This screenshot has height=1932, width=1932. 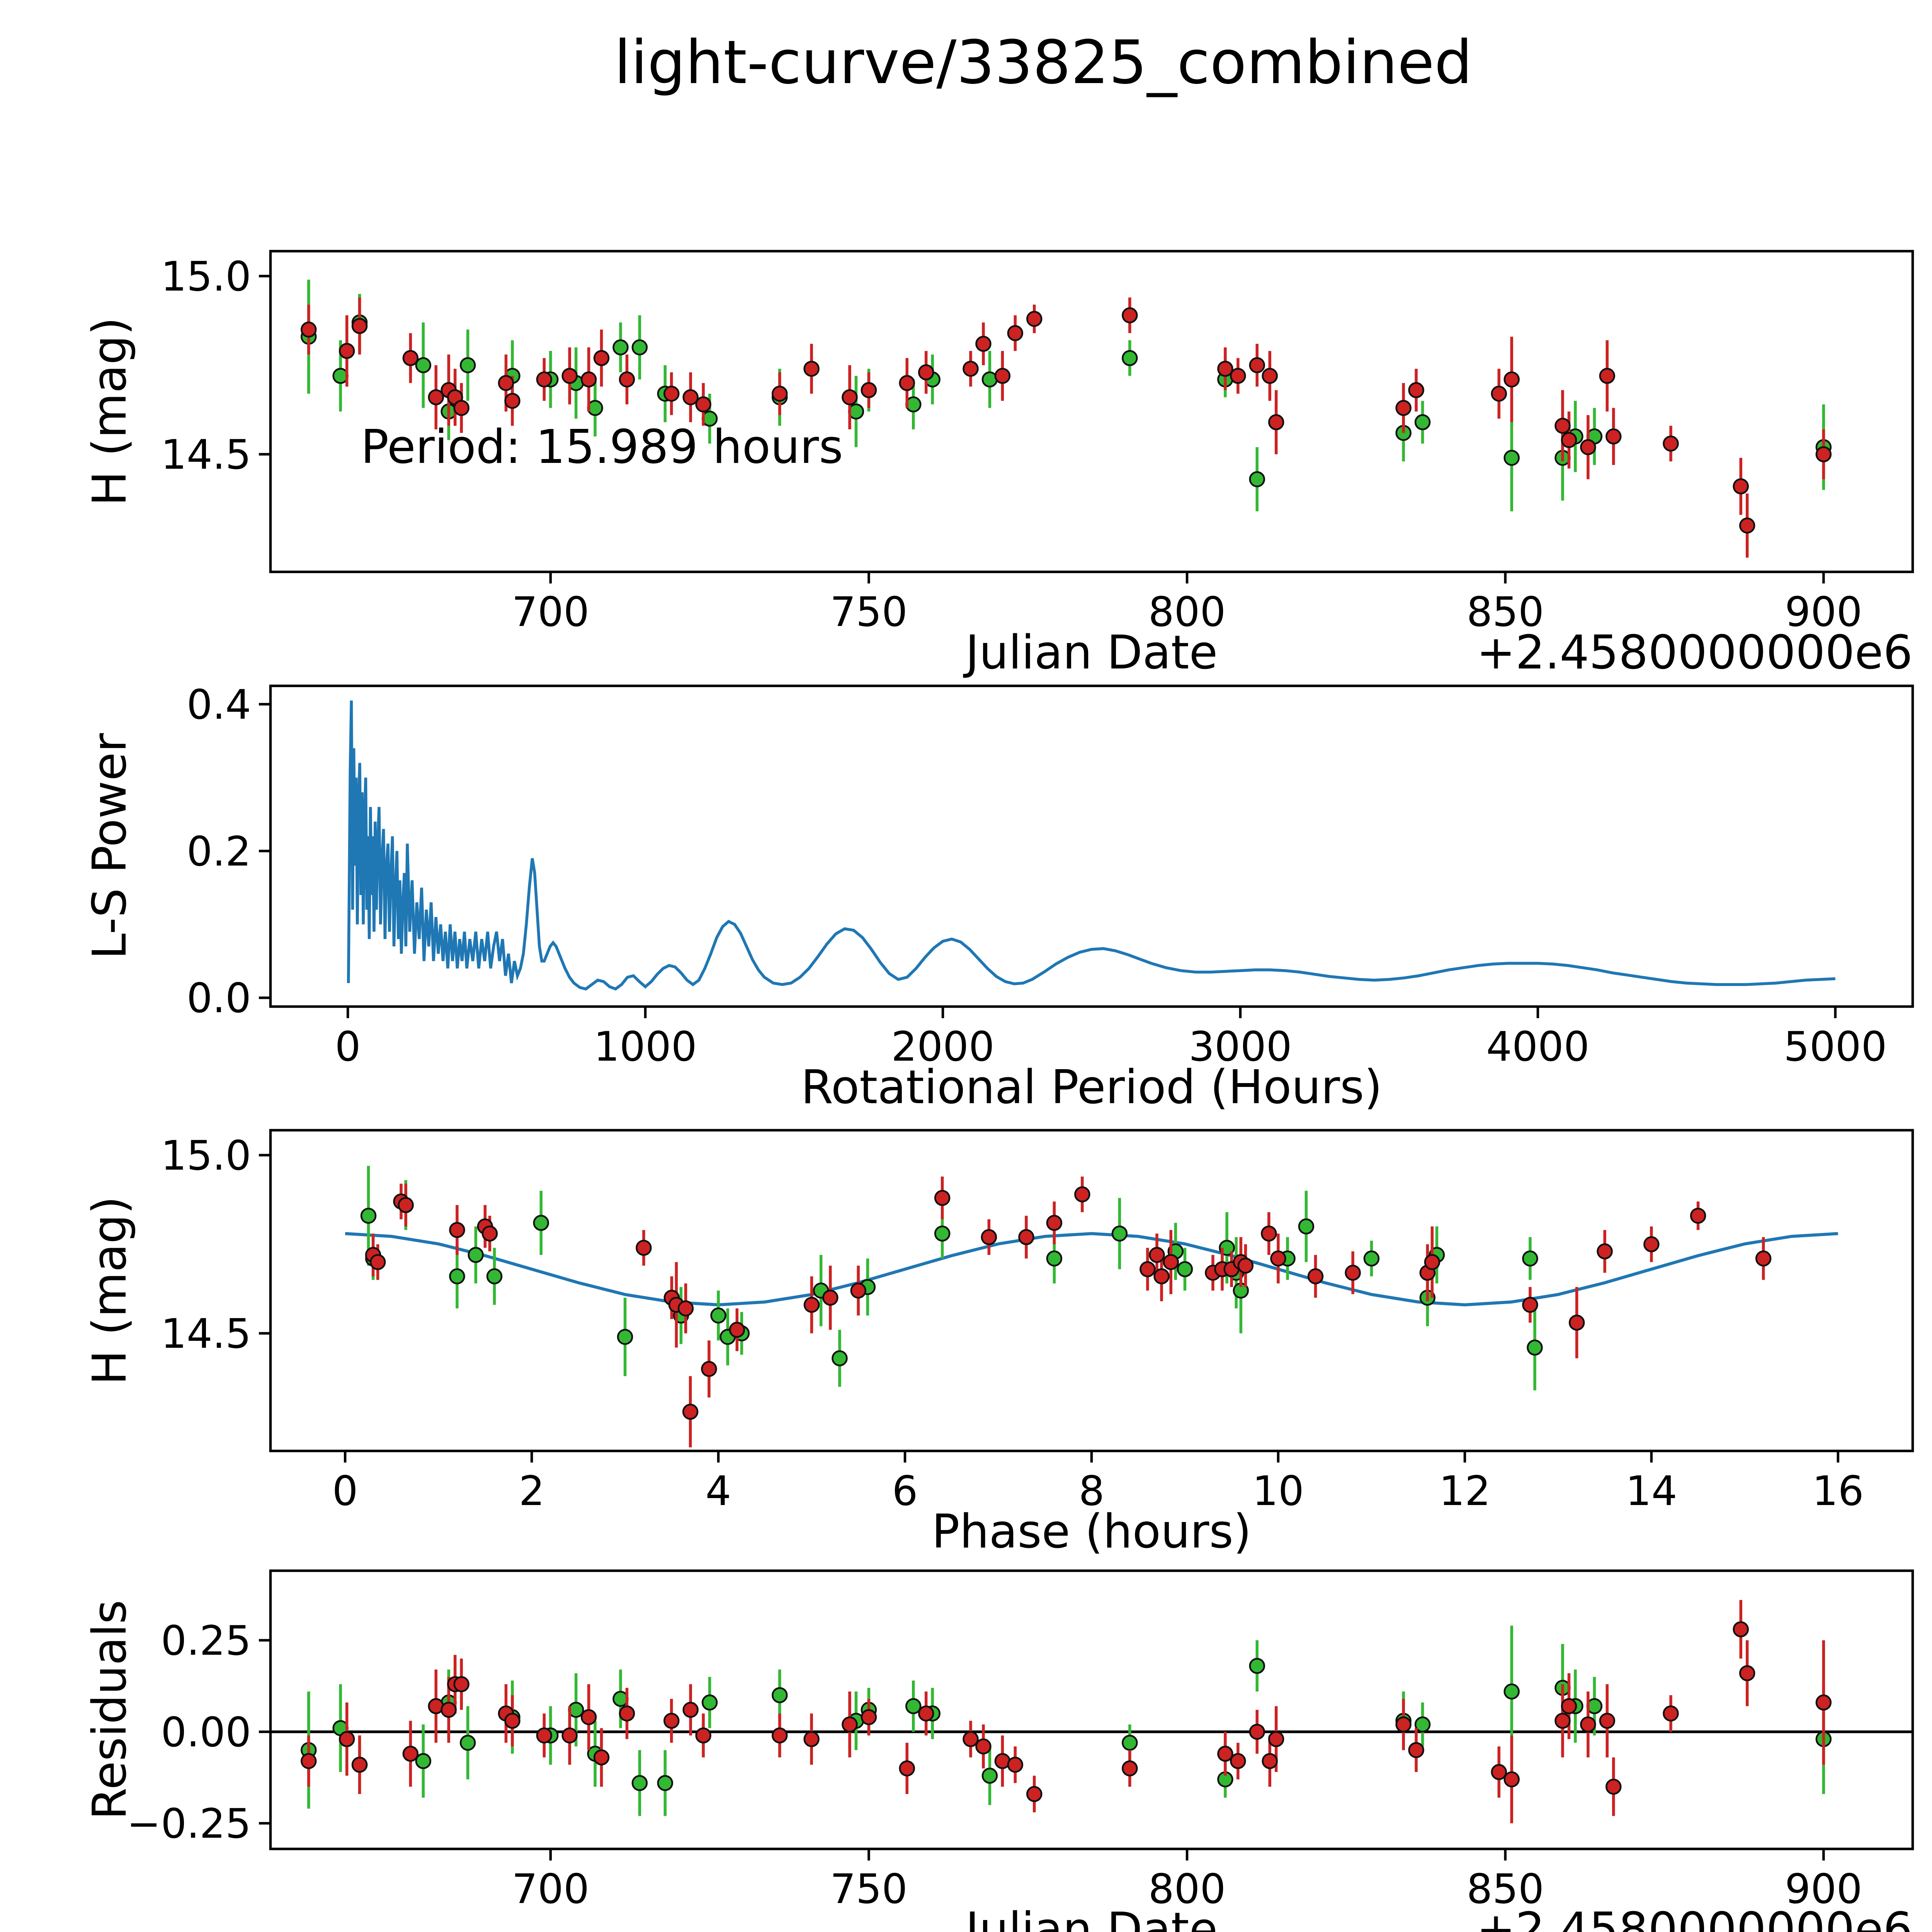 I want to click on phase-plot-area, so click(x=1092, y=1306).